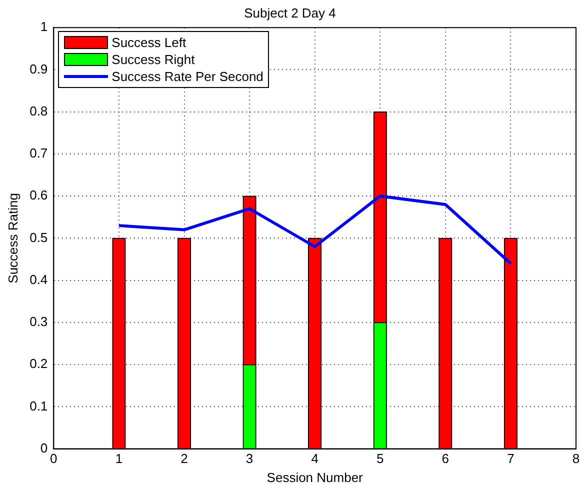  Describe the element at coordinates (153, 59) in the screenshot. I see `legend-label: Success Right` at that location.